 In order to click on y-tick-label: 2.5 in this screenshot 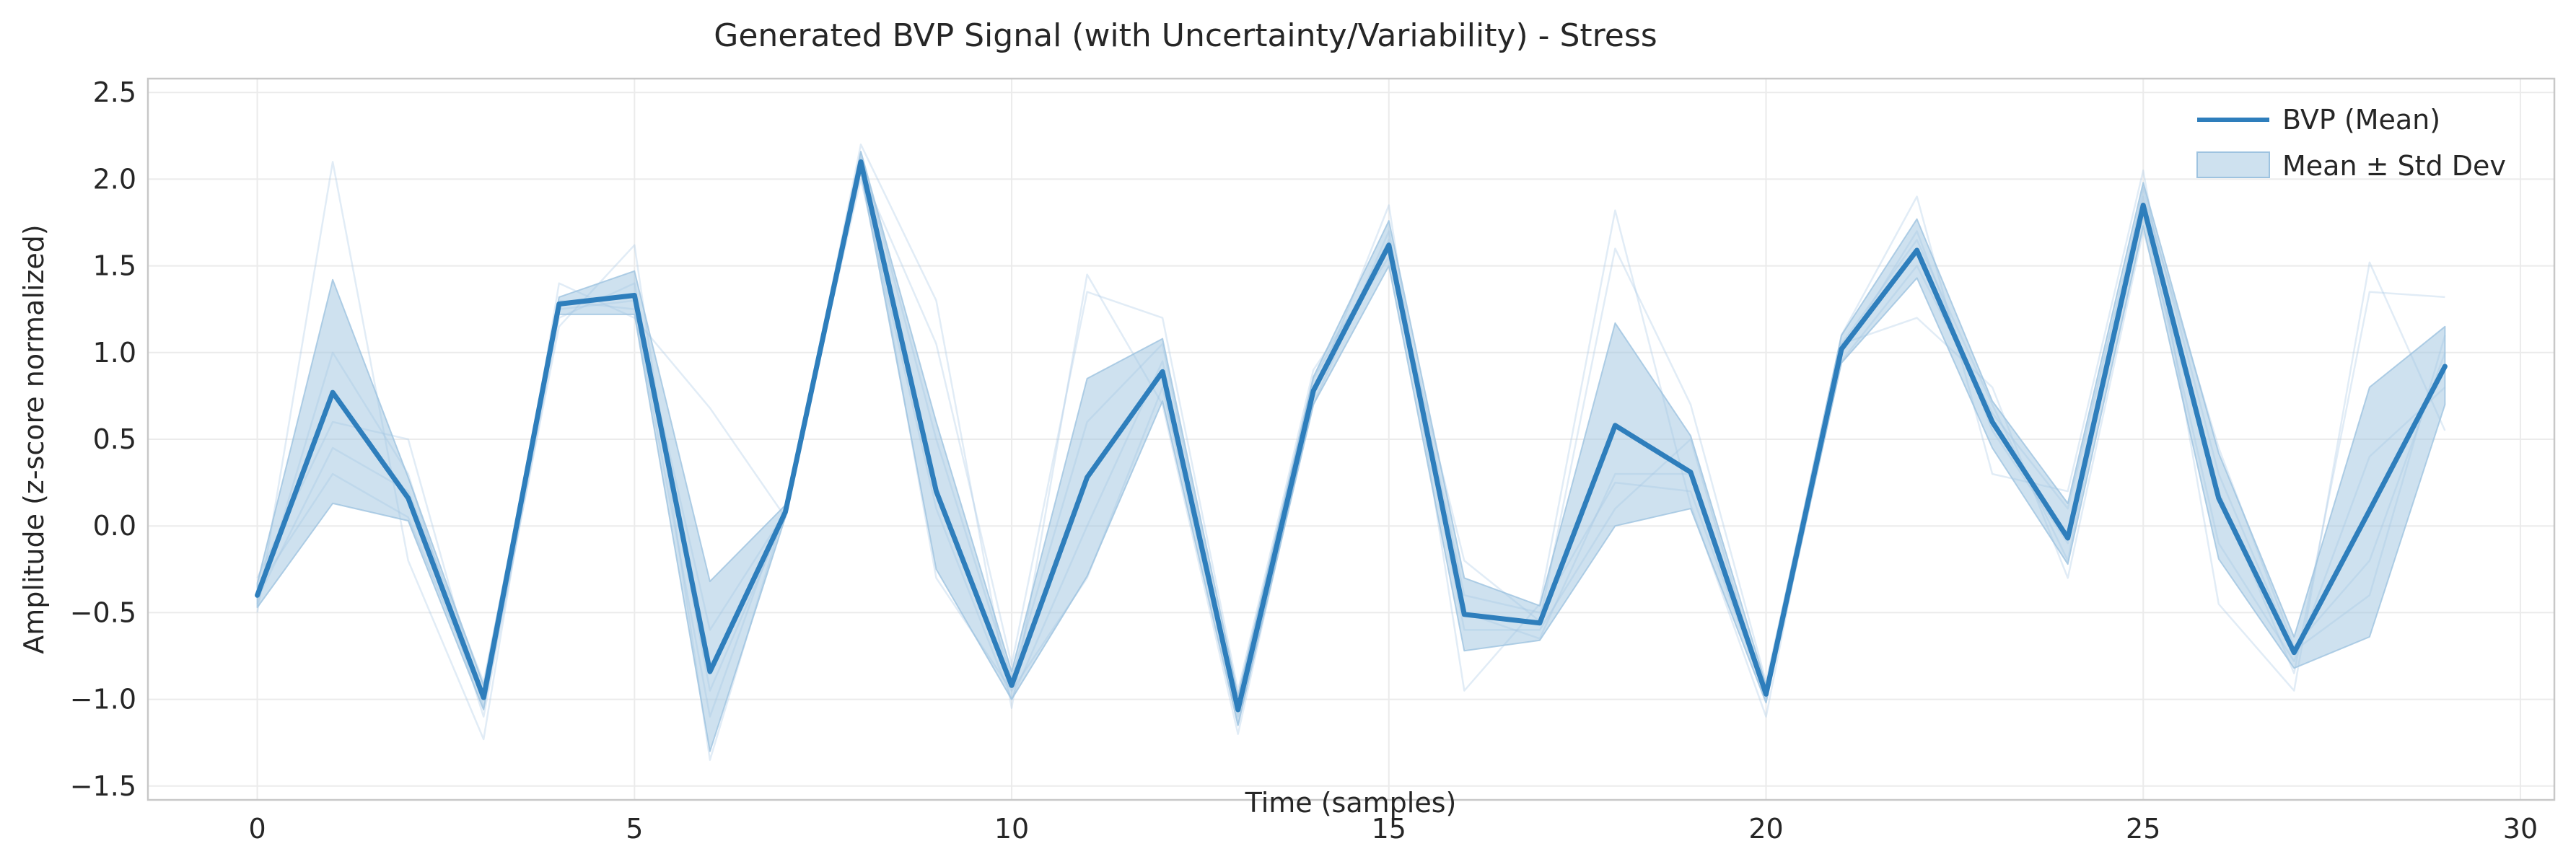, I will do `click(114, 92)`.